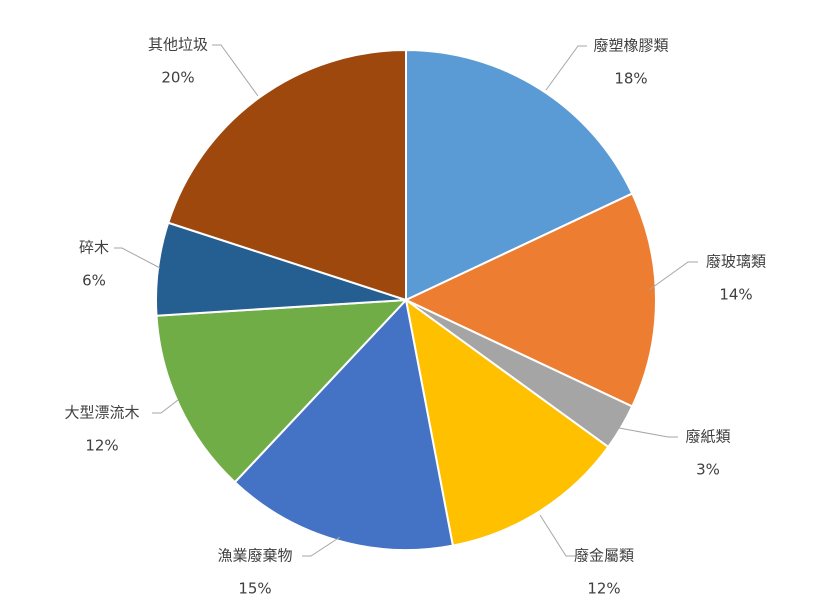 Image resolution: width=813 pixels, height=600 pixels. I want to click on slice-percent-label: 14%, so click(735, 295).